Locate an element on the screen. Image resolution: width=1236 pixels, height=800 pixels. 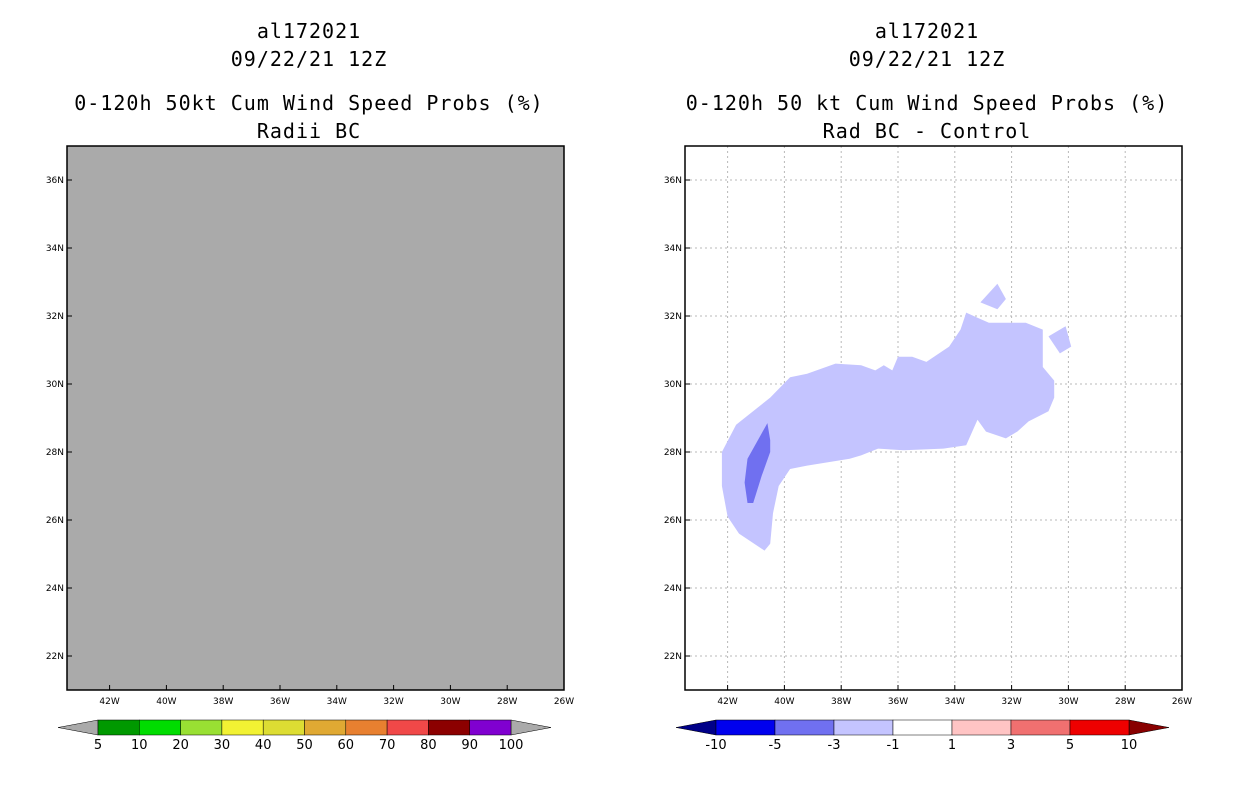
colorbar-label: 80 is located at coordinates (428, 745).